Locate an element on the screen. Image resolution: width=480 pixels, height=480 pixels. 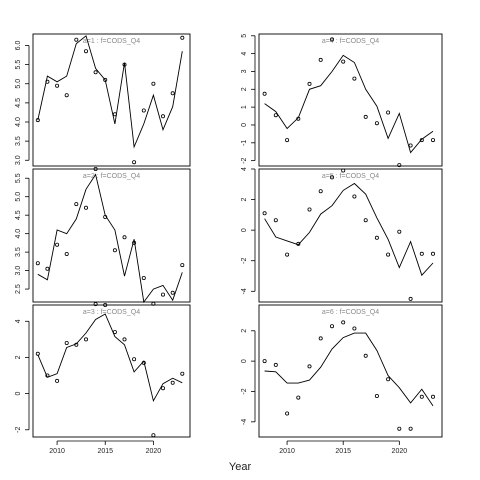
panel-title: a=6 : f=CODS_Q4 is located at coordinates (350, 312).